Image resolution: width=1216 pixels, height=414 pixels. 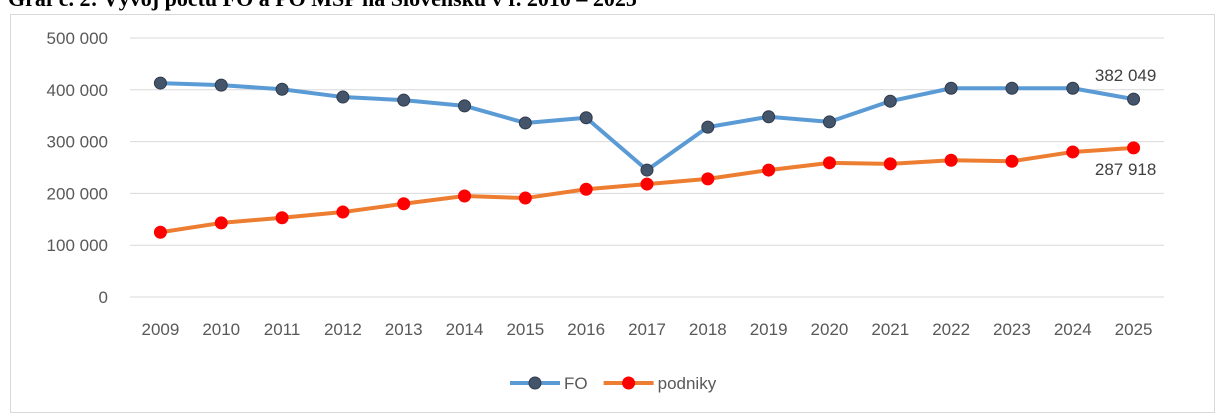 What do you see at coordinates (103, 297) in the screenshot?
I see `y-tick-label: 0` at bounding box center [103, 297].